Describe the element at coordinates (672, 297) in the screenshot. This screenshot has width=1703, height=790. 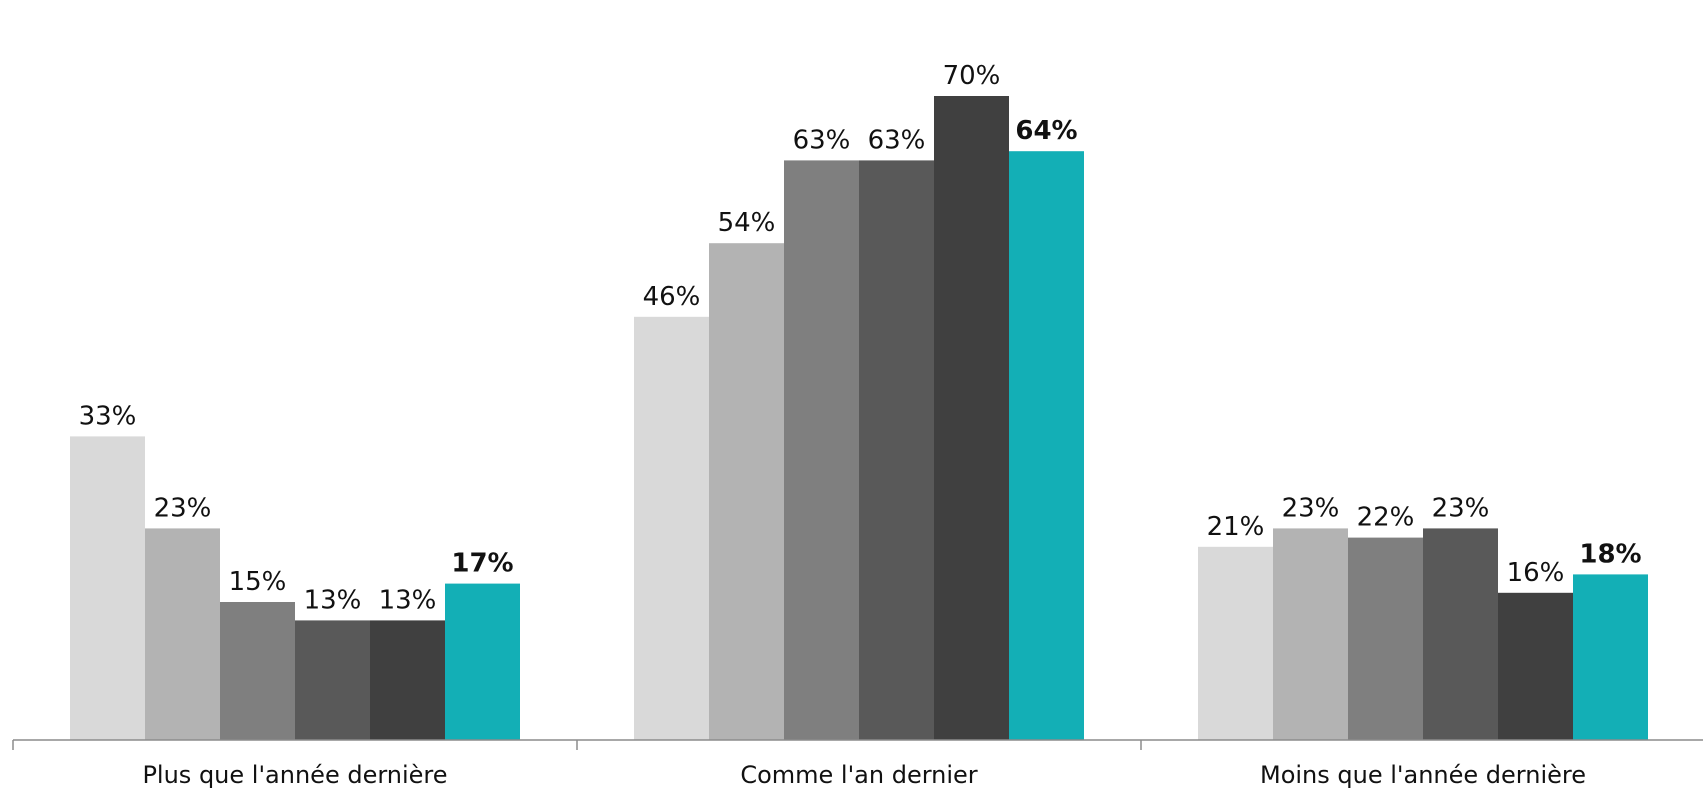
I see `value-label-1-0: 46%` at that location.